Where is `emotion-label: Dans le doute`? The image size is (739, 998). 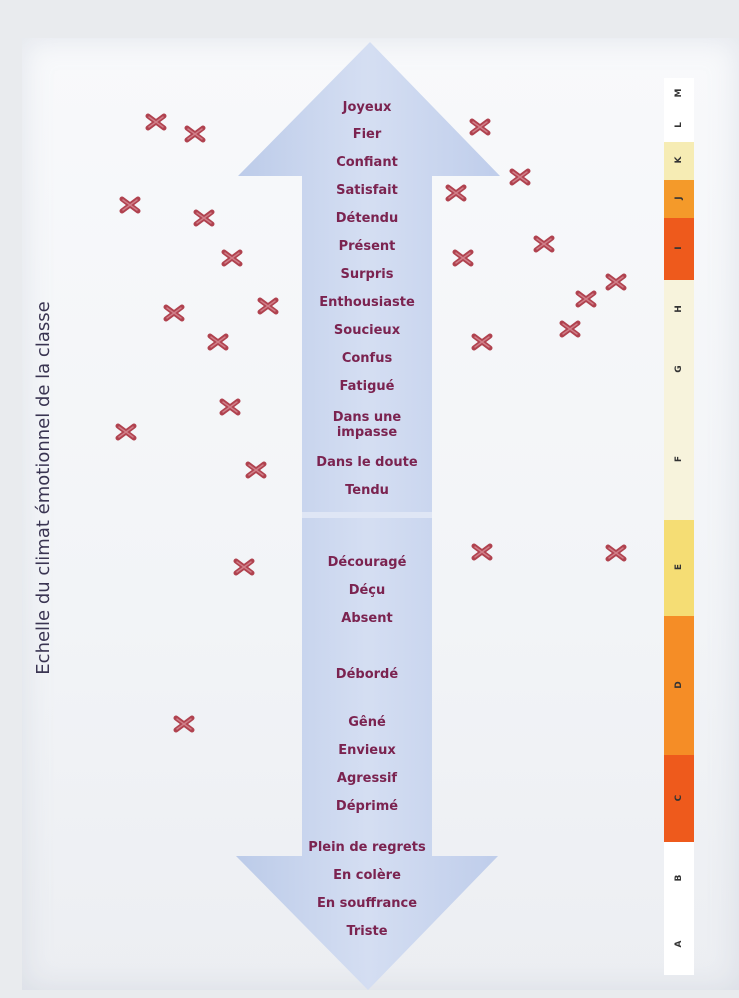
emotion-label: Dans le doute is located at coordinates (367, 462).